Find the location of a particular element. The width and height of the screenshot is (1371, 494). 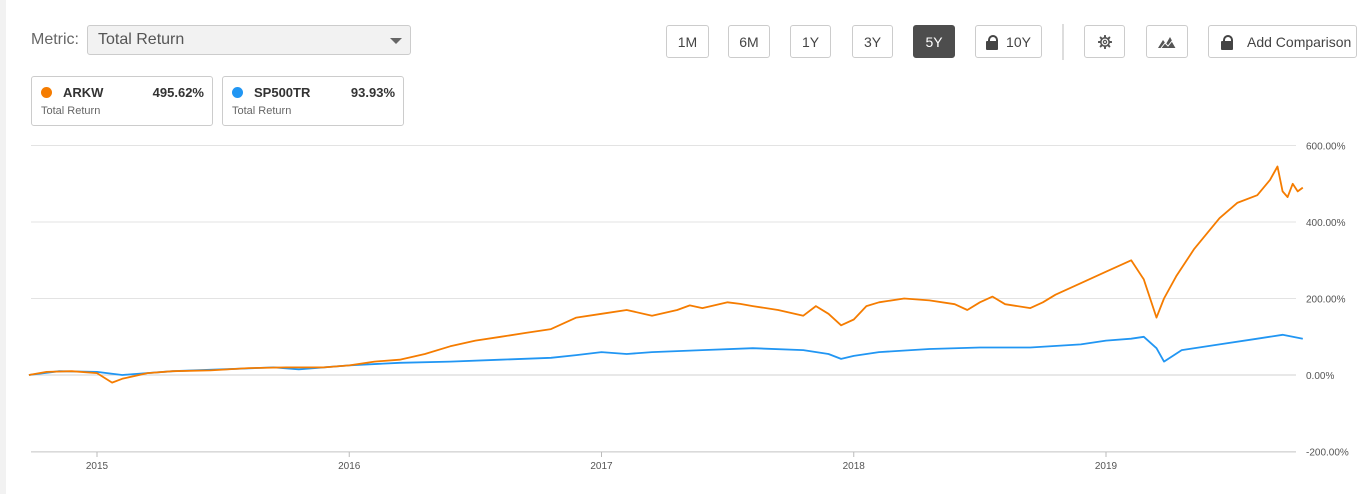

x-tick-label: 2018 is located at coordinates (854, 466).